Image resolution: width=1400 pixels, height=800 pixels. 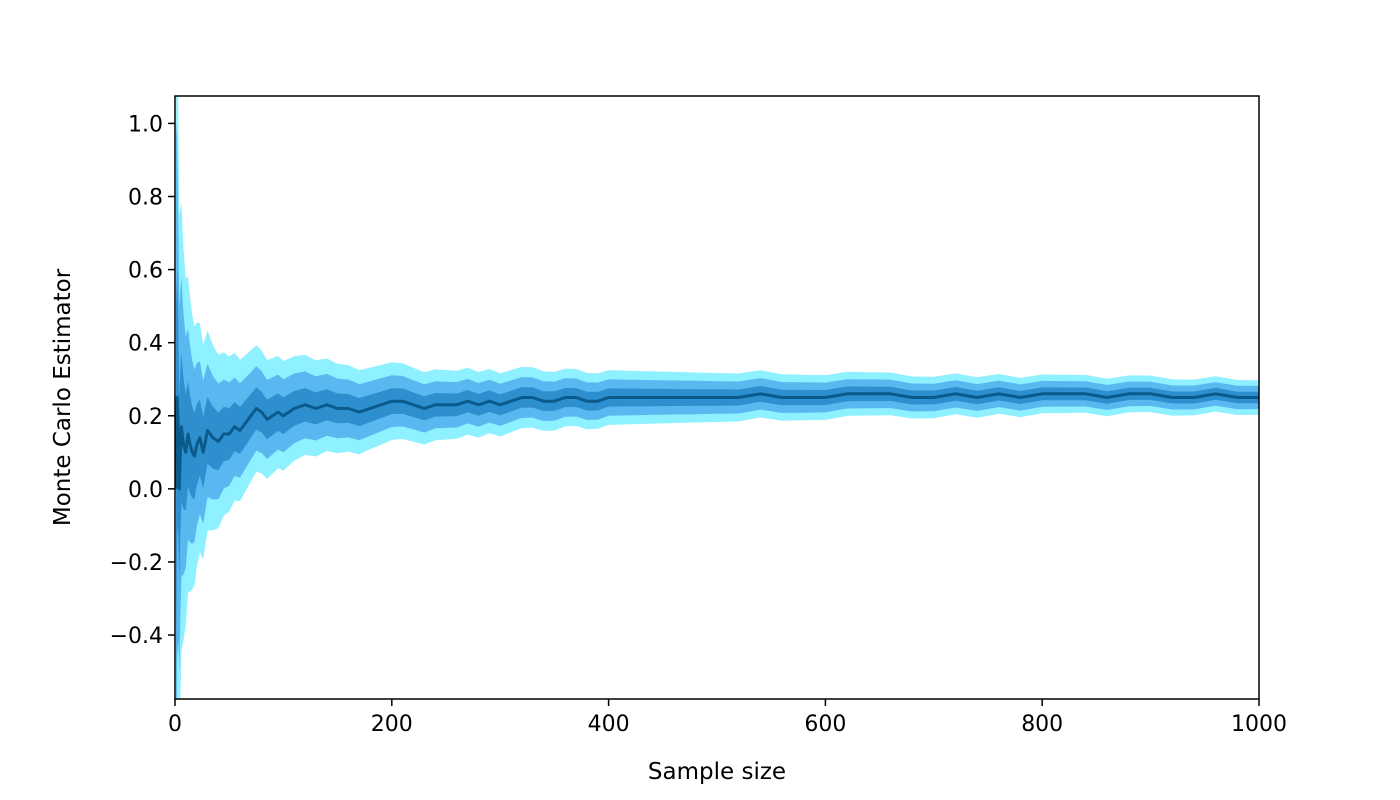 I want to click on x-tick-label: 0, so click(x=175, y=724).